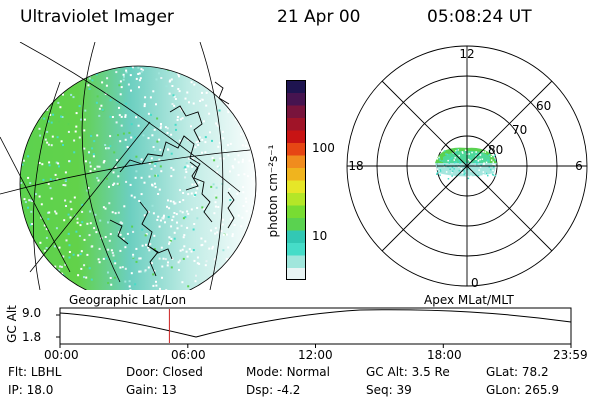  I want to click on observation-time: 05:08:24 UT, so click(479, 17).